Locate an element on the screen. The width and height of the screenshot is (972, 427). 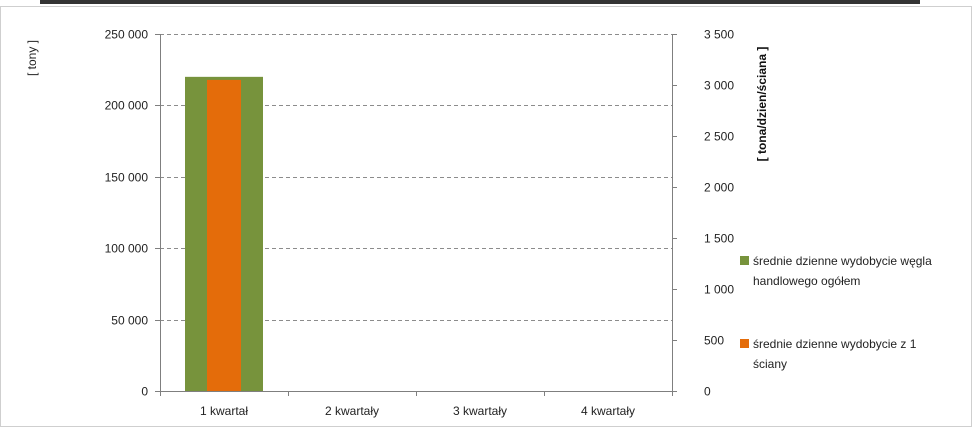
legend-label: ściany is located at coordinates (770, 364).